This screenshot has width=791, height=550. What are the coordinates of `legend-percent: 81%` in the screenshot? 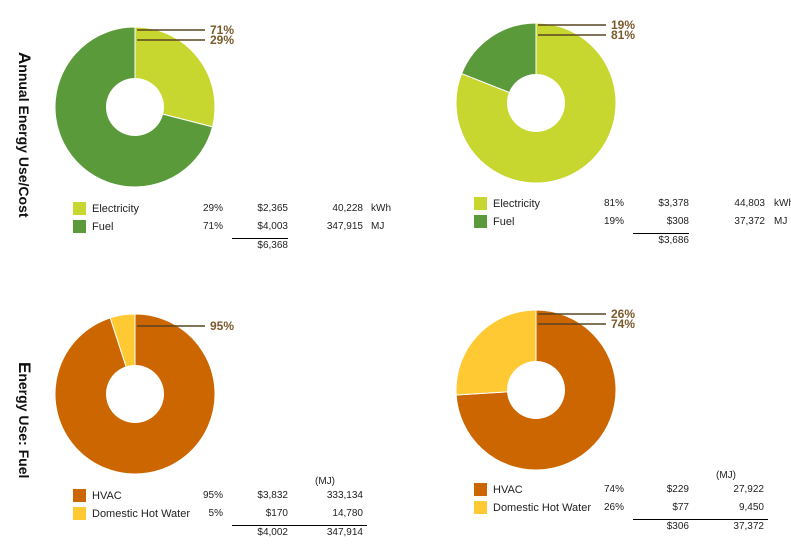 It's located at (613, 203).